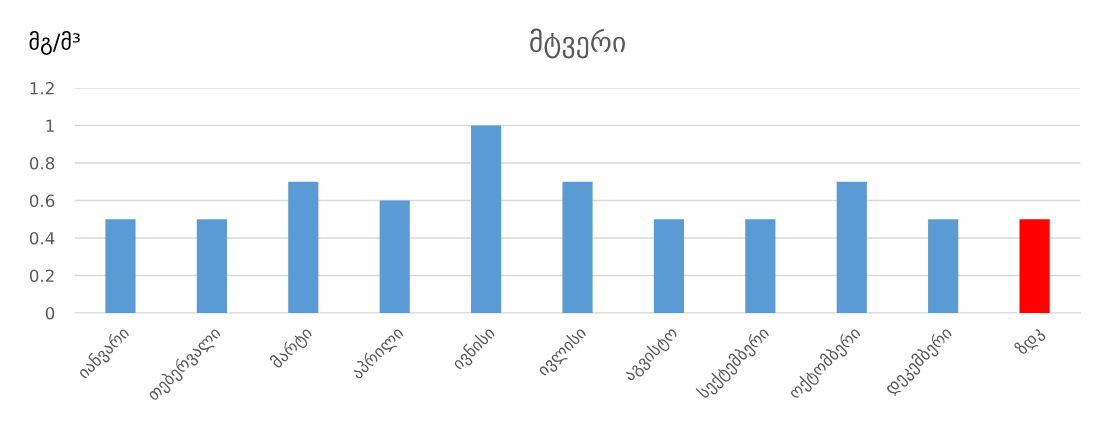 The width and height of the screenshot is (1116, 423). What do you see at coordinates (42, 88) in the screenshot?
I see `y-tick-label: 1.2` at bounding box center [42, 88].